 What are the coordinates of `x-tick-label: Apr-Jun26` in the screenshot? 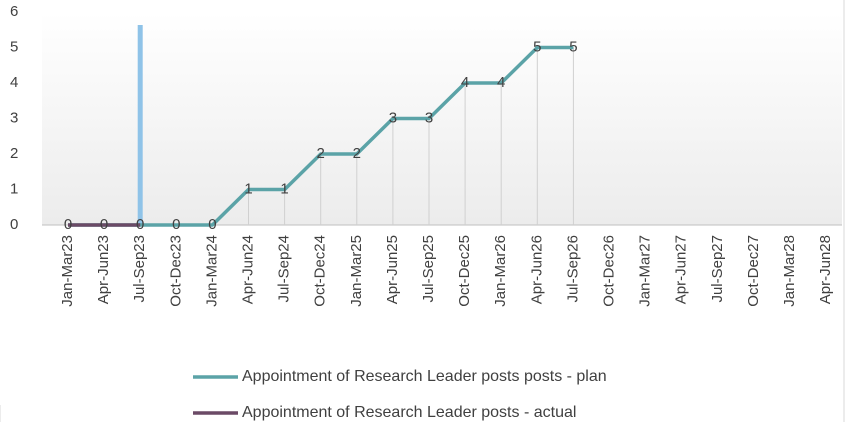 It's located at (536, 269).